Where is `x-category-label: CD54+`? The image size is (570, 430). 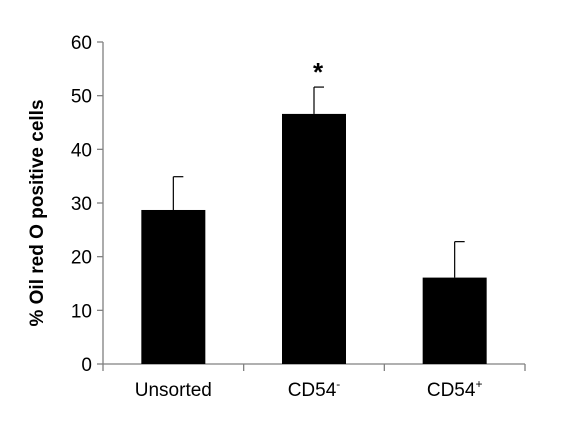
x-category-label: CD54+ is located at coordinates (455, 389).